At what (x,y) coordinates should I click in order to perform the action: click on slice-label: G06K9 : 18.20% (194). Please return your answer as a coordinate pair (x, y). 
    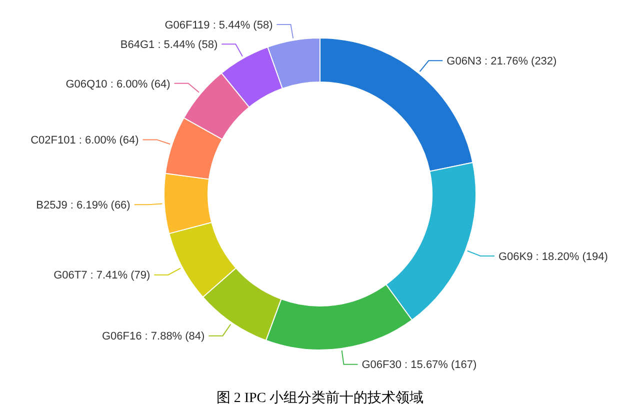
    Looking at the image, I should click on (553, 256).